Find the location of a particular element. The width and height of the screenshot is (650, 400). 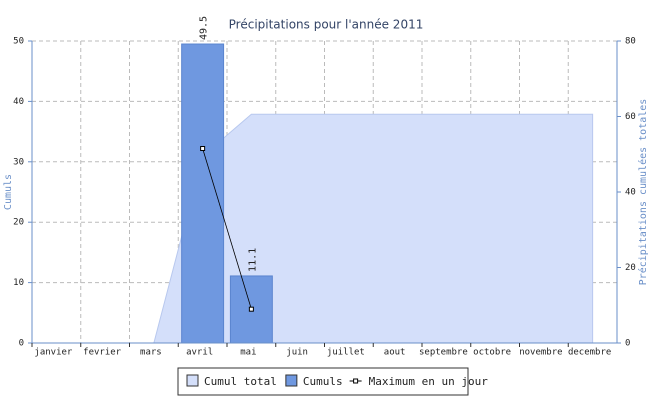

value-label: 49.5 is located at coordinates (204, 28).